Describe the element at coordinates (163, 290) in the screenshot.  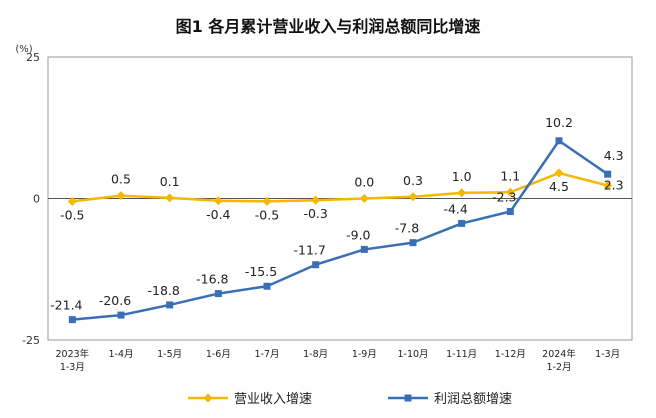
I see `data-label: -18.8` at that location.